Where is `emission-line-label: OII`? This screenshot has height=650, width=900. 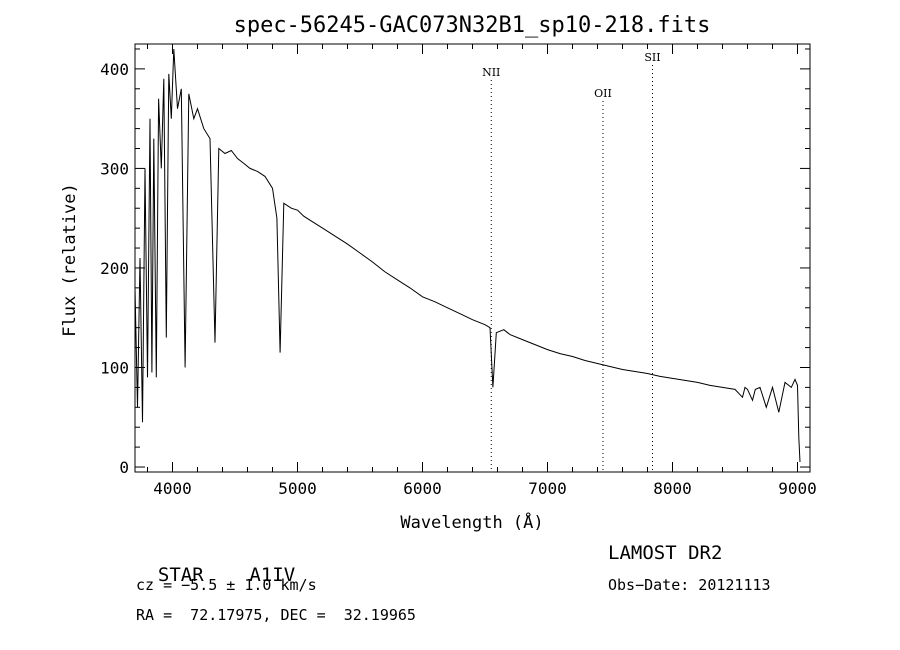
emission-line-label: OII is located at coordinates (603, 93).